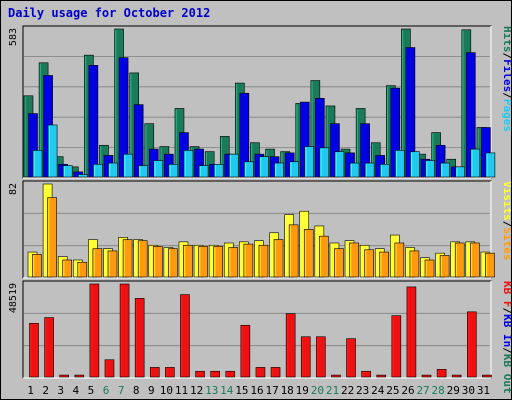  I want to click on x-tick-label: 20, so click(317, 390).